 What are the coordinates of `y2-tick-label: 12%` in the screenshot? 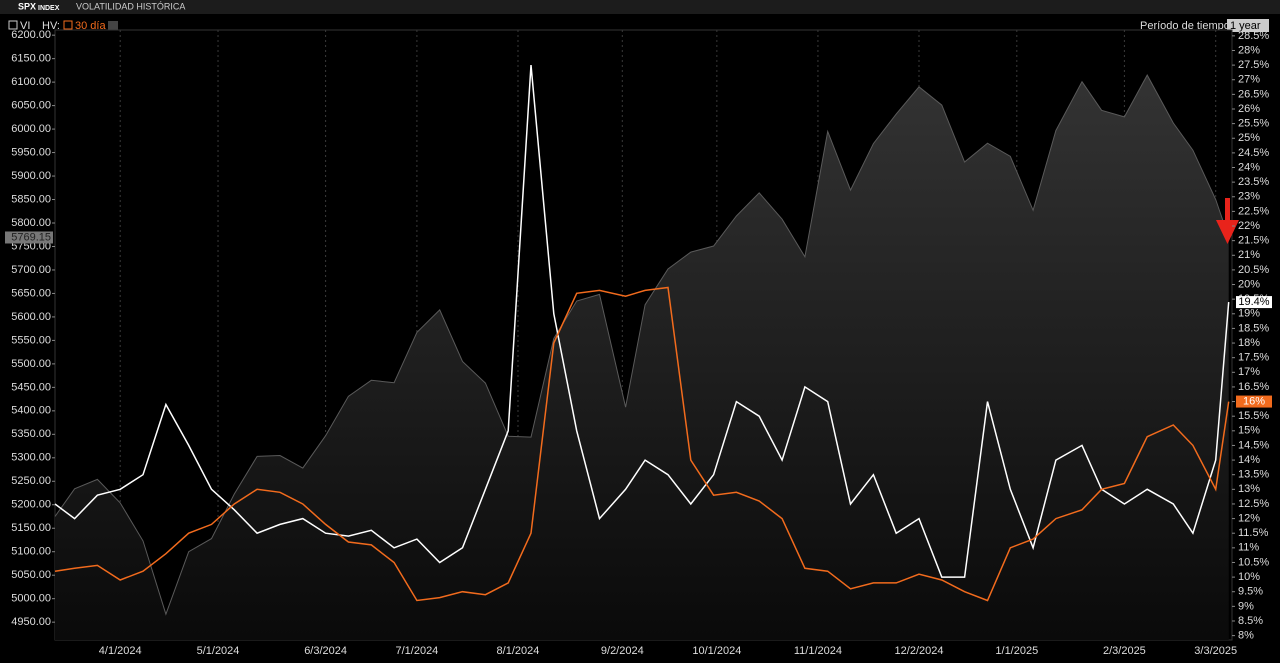 It's located at (1249, 518).